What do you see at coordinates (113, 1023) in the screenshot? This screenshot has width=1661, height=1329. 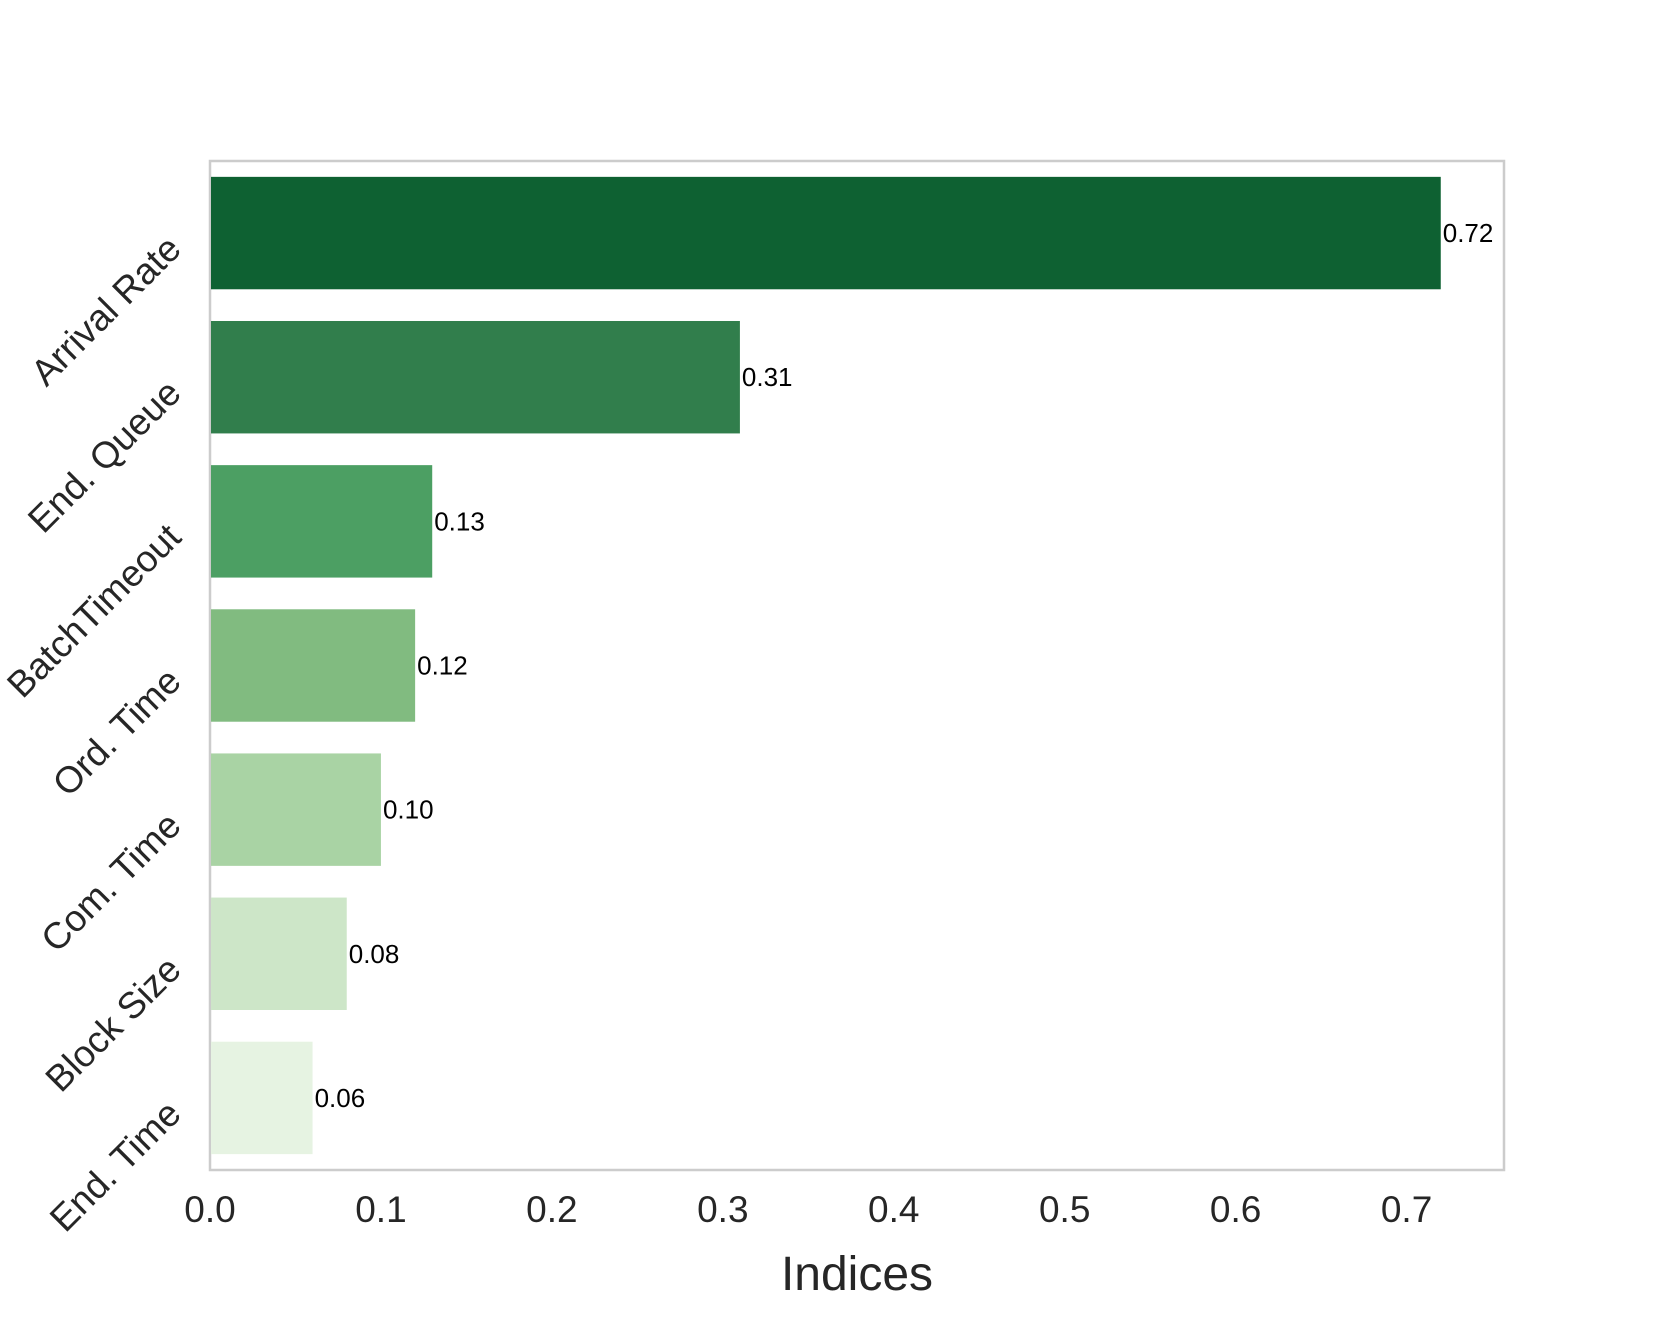 I see `y-category-label: Block Size` at bounding box center [113, 1023].